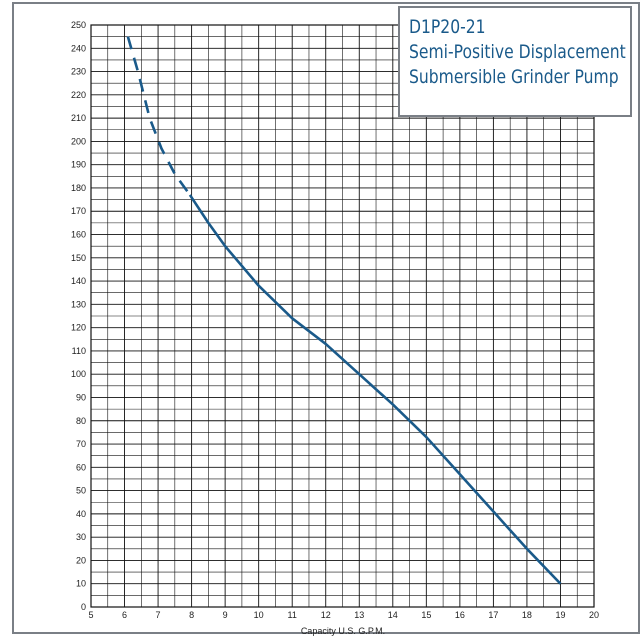  I want to click on x-tick-label: 6, so click(124, 615).